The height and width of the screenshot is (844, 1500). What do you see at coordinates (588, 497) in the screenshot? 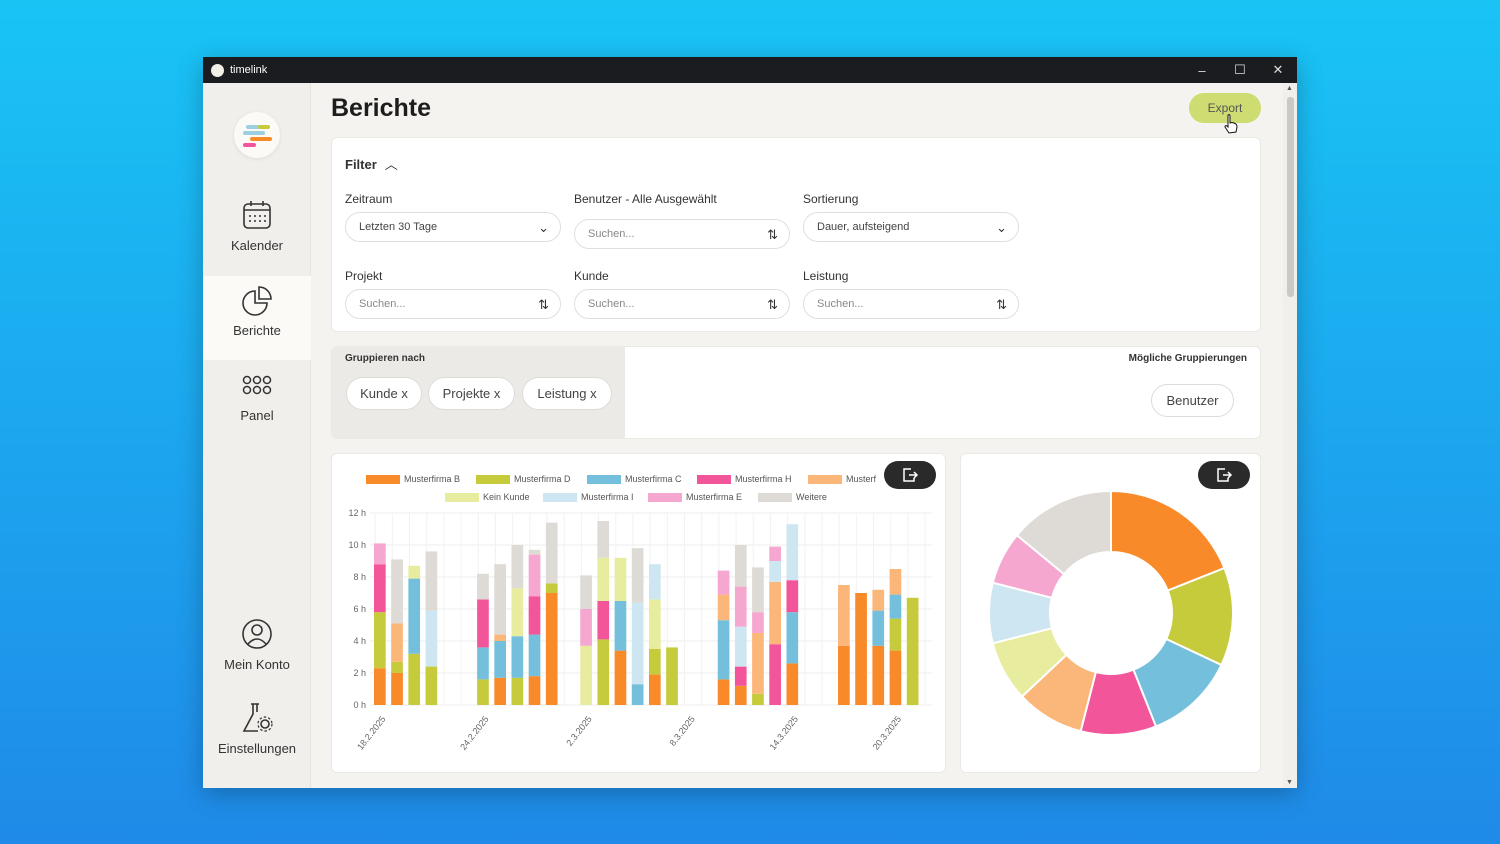
I see `legend-item: Musterfirma I` at bounding box center [588, 497].